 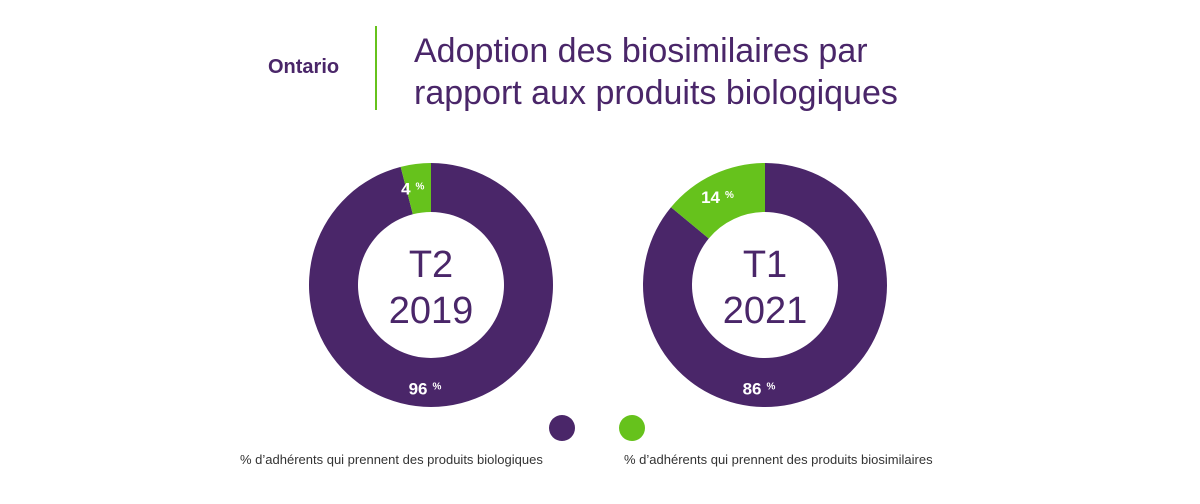 What do you see at coordinates (431, 265) in the screenshot?
I see `donut-1-center-label-line-1: T2` at bounding box center [431, 265].